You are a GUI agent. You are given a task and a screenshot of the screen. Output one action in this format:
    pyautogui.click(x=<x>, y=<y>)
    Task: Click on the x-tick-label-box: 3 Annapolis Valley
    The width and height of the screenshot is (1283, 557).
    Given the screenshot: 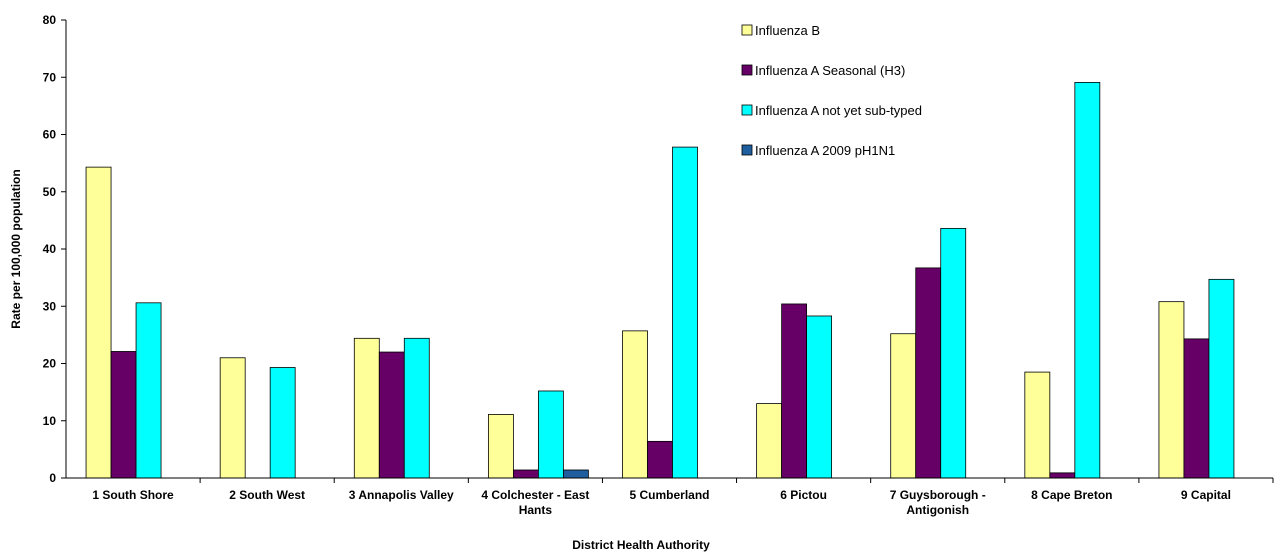 What is the action you would take?
    pyautogui.click(x=401, y=495)
    